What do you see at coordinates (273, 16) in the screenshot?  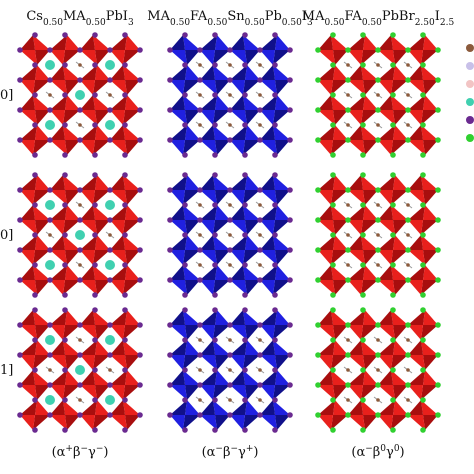 I see `text-part: Pb` at bounding box center [273, 16].